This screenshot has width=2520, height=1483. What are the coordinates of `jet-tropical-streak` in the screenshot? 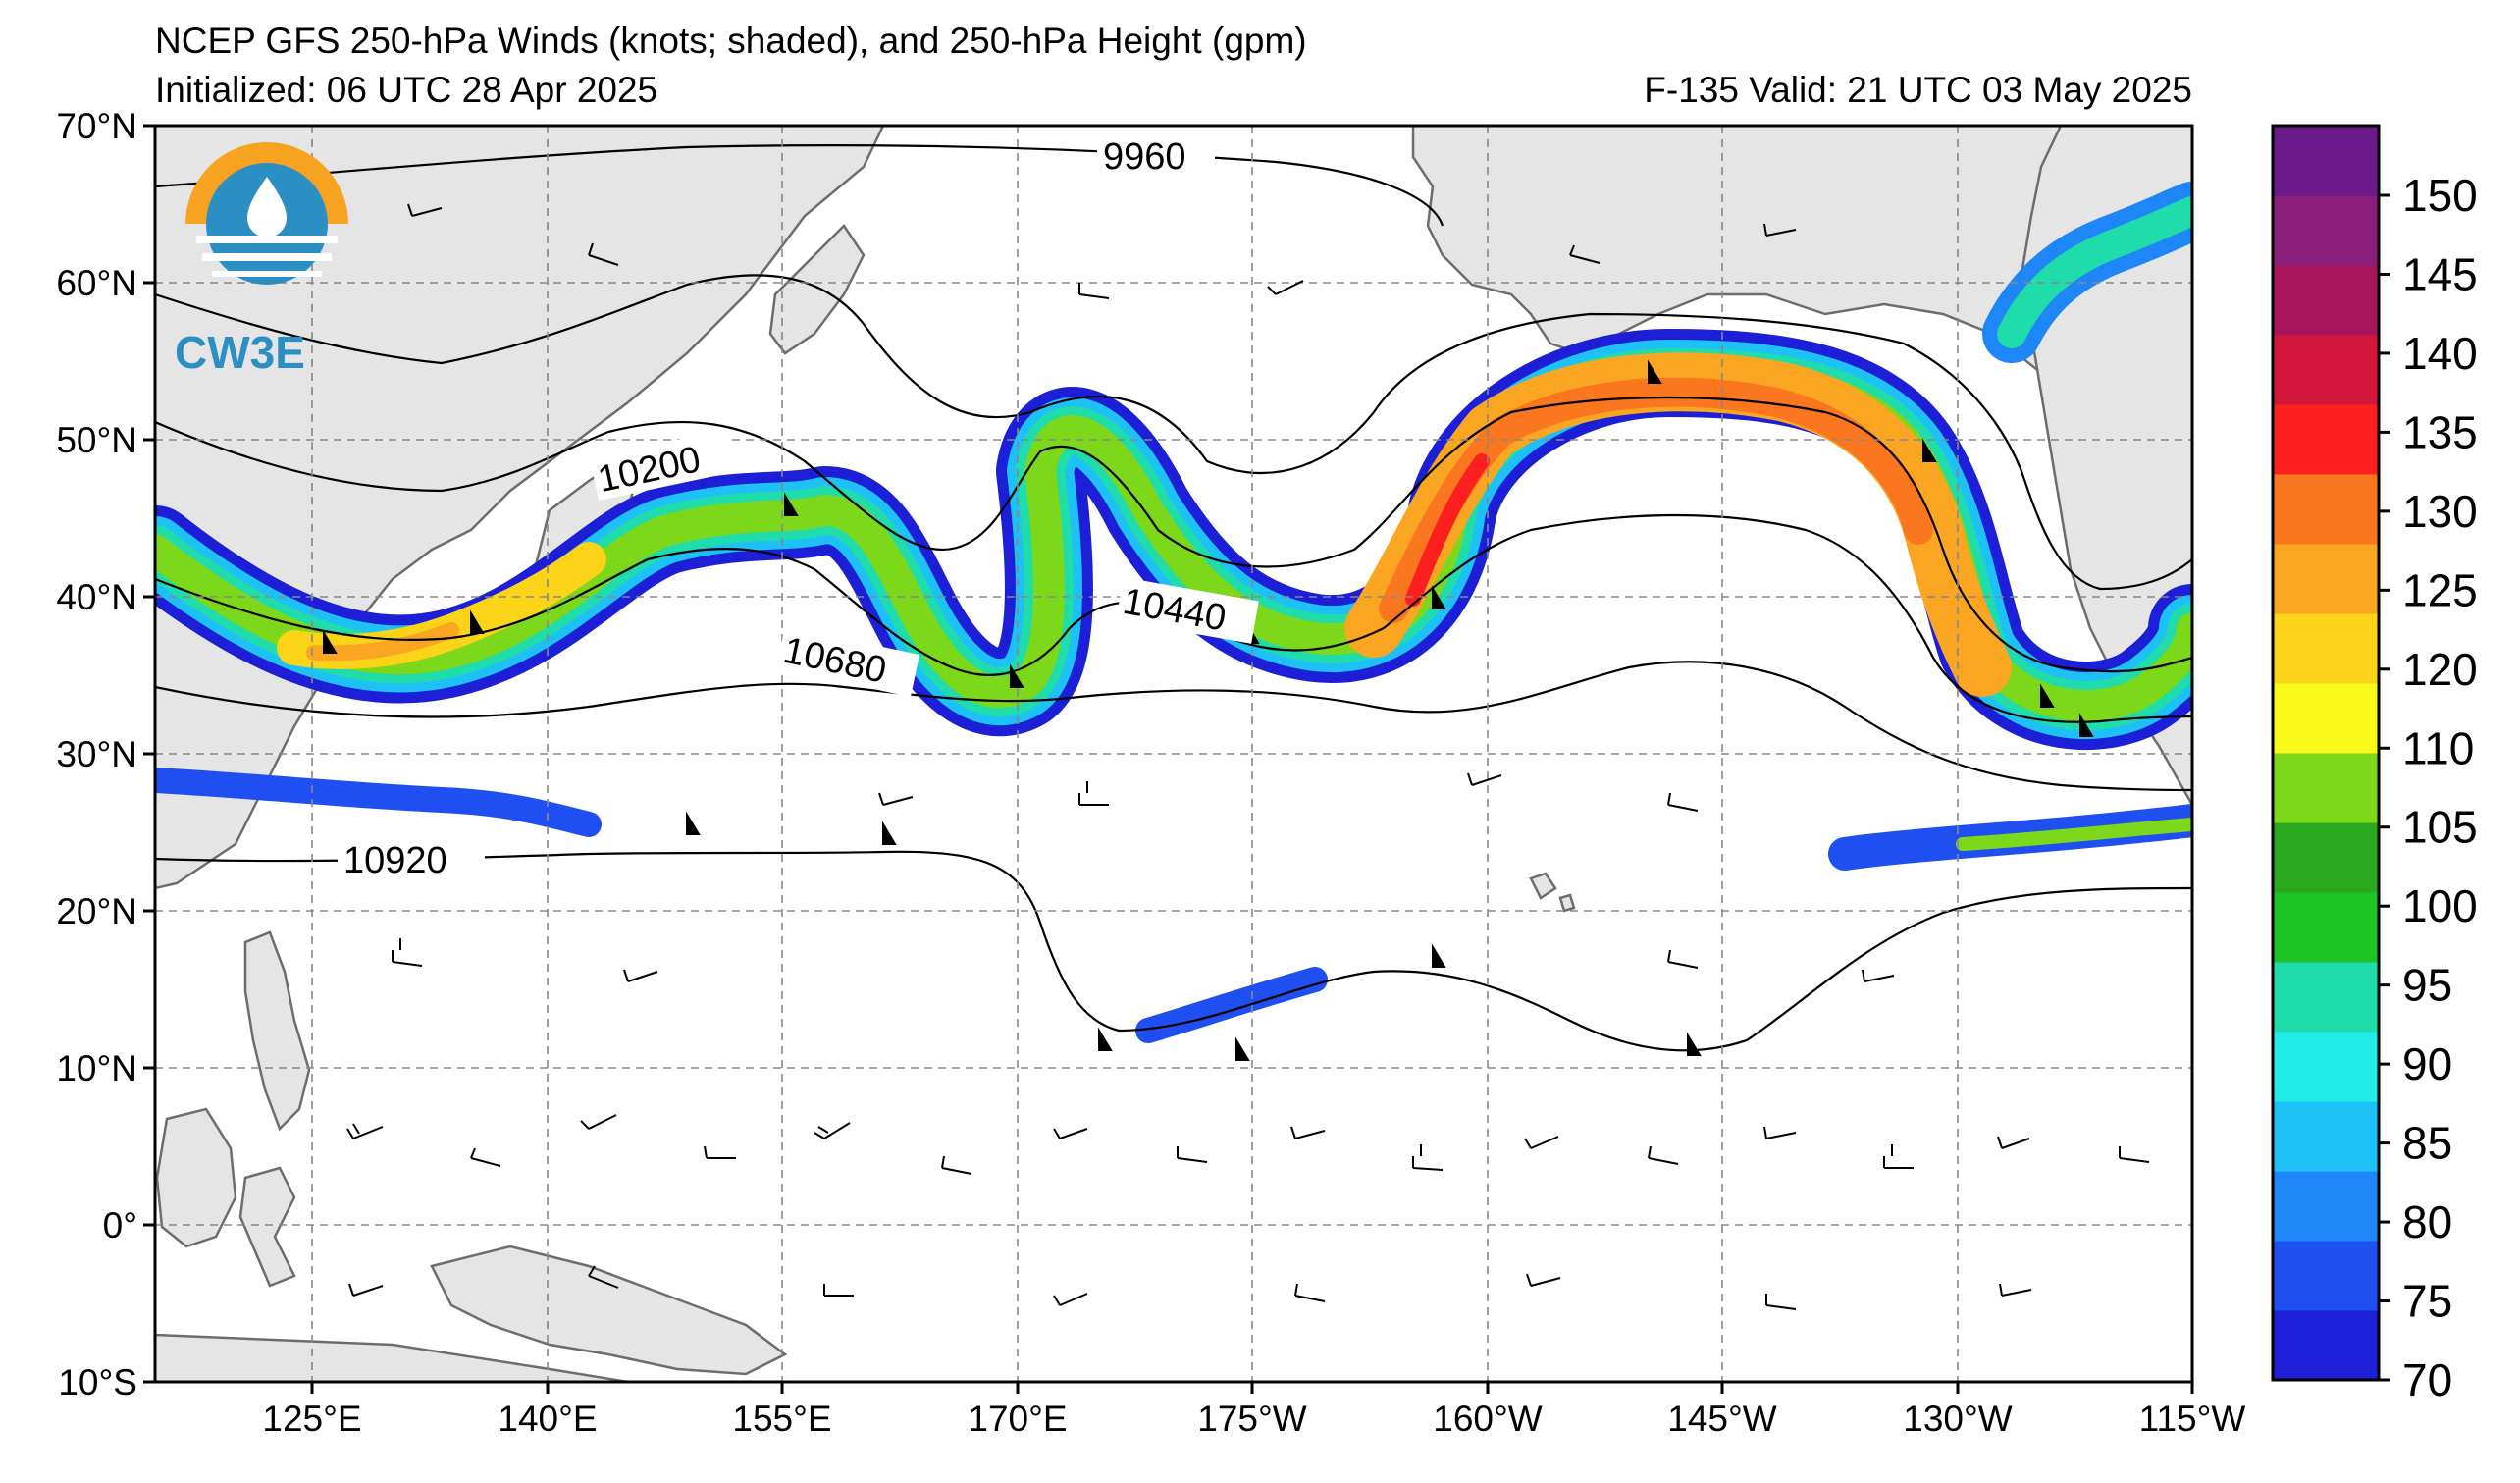 It's located at (1231, 1005).